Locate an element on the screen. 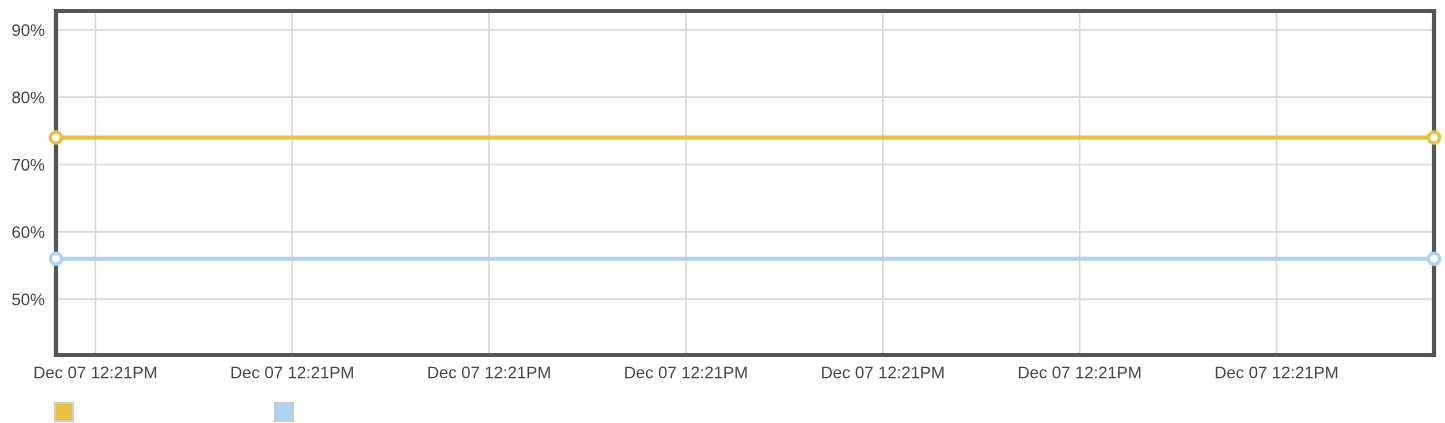 Image resolution: width=1445 pixels, height=423 pixels. y-tick-label: 50% is located at coordinates (28, 299).